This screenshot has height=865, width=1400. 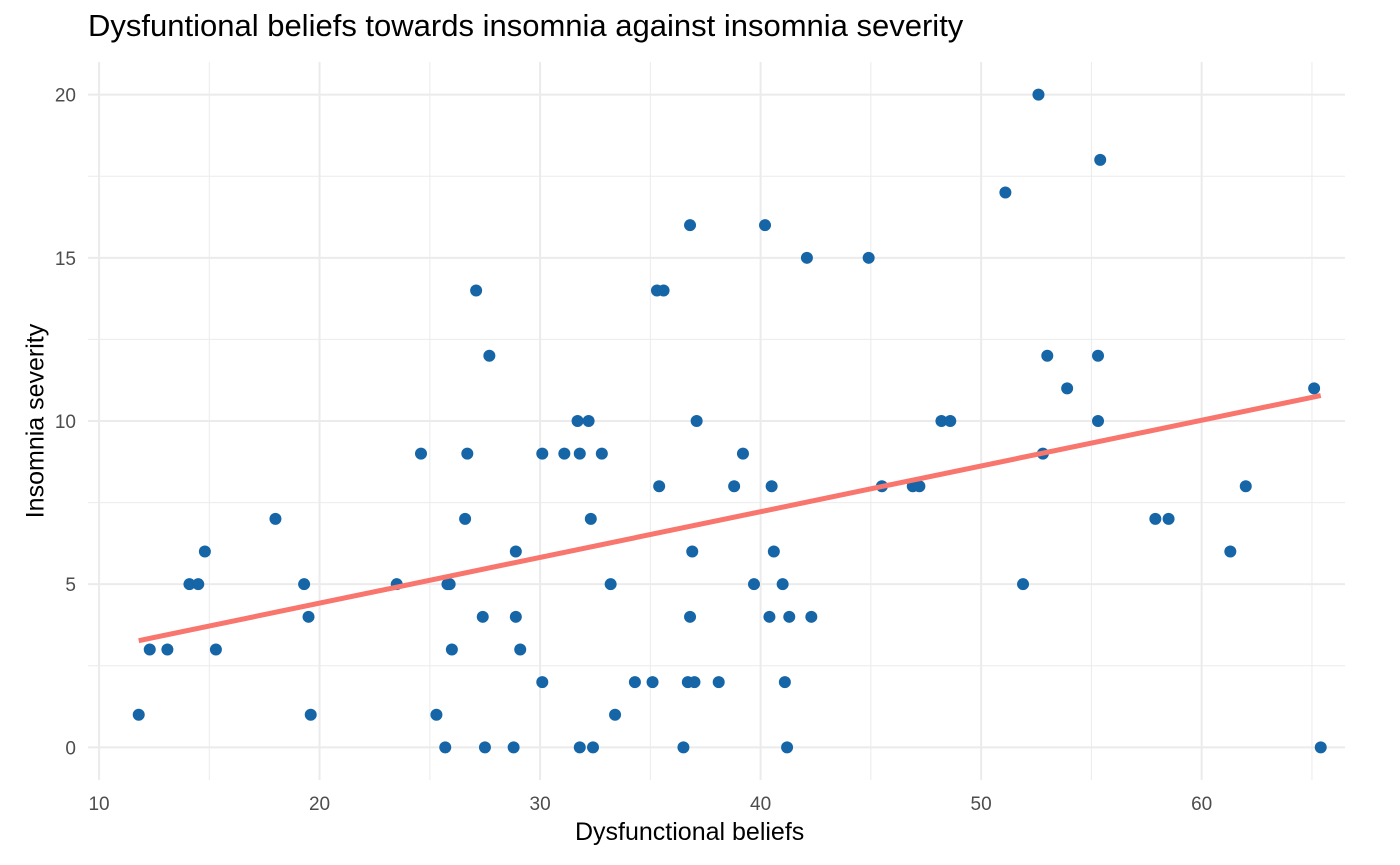 I want to click on y-tick-label: 0, so click(x=70, y=748).